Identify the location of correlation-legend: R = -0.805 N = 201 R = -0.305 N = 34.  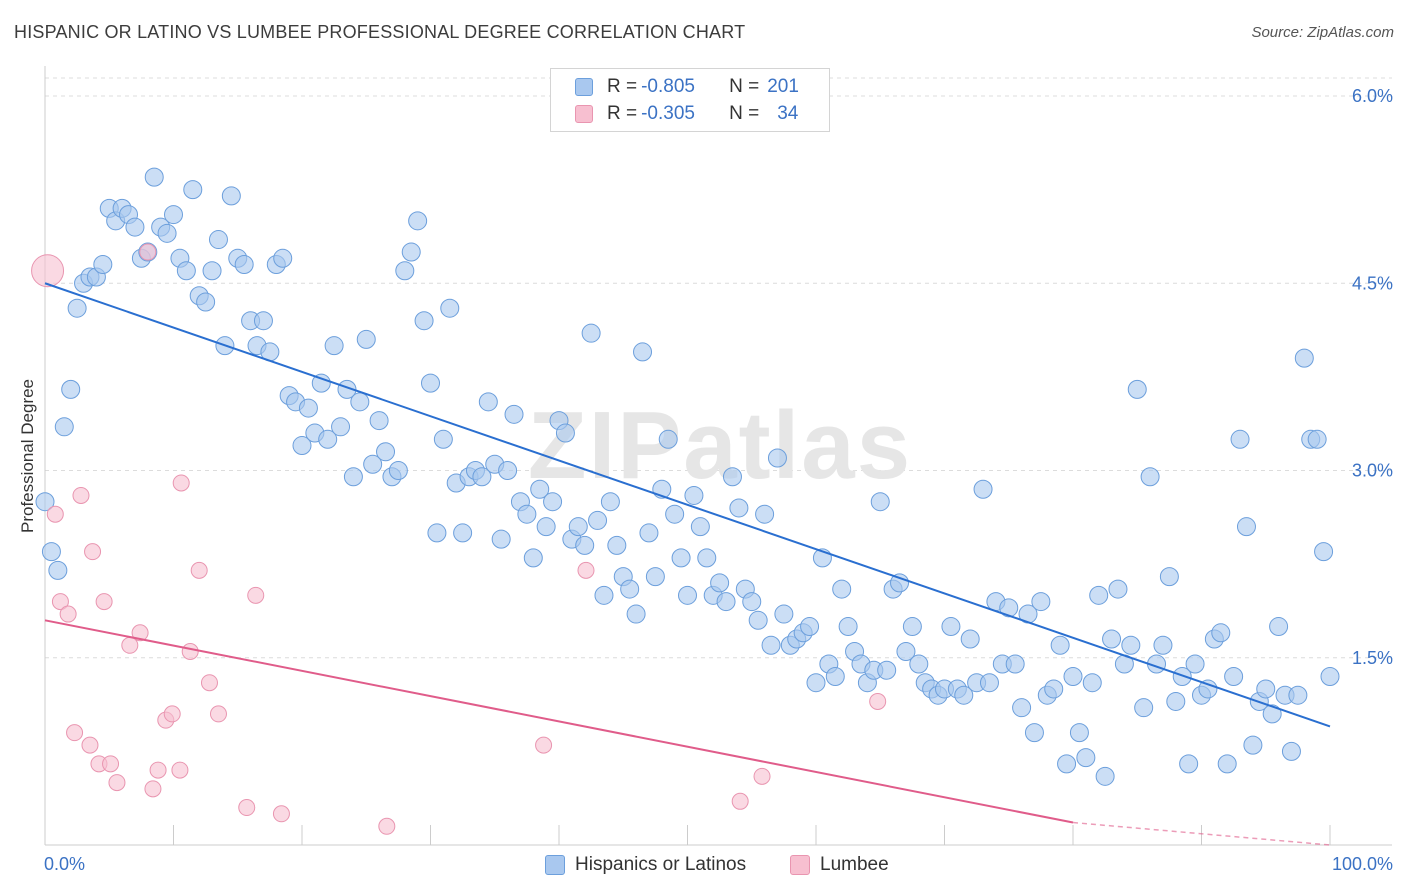
(690, 100).